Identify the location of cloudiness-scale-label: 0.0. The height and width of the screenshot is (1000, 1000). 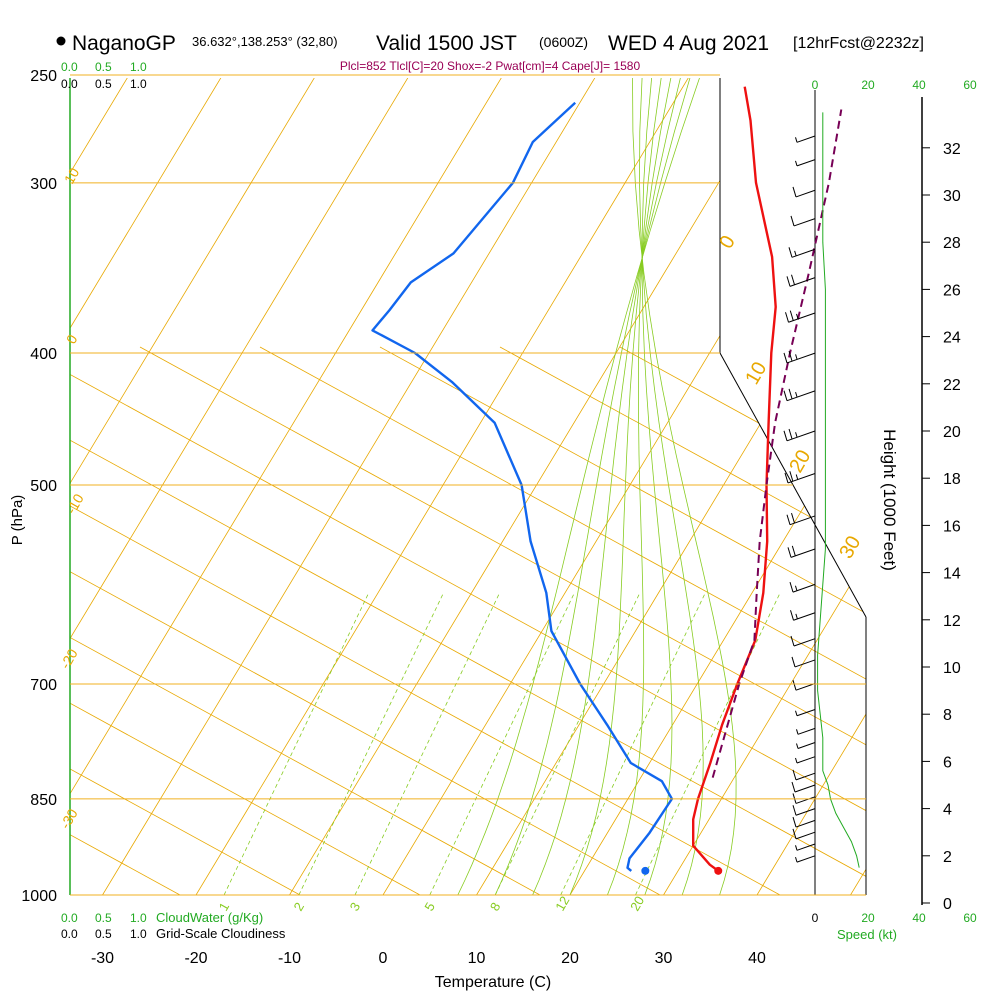
(69, 934).